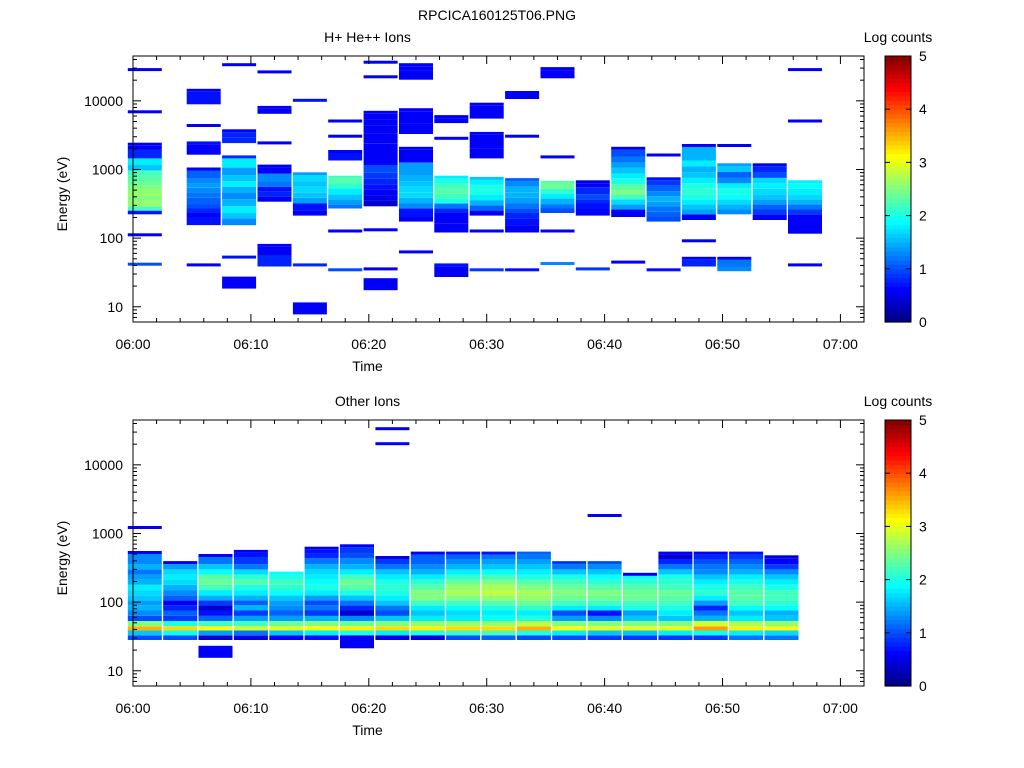  Describe the element at coordinates (923, 162) in the screenshot. I see `colorbar-tick-label: 3` at that location.